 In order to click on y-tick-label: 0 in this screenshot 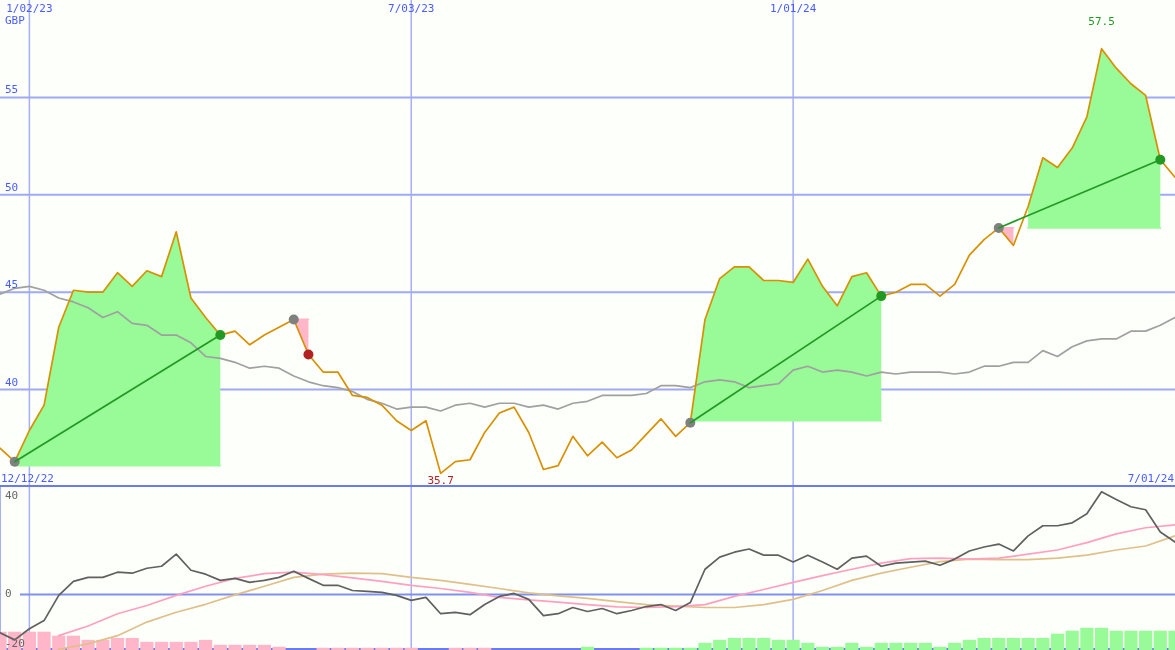, I will do `click(8, 594)`.